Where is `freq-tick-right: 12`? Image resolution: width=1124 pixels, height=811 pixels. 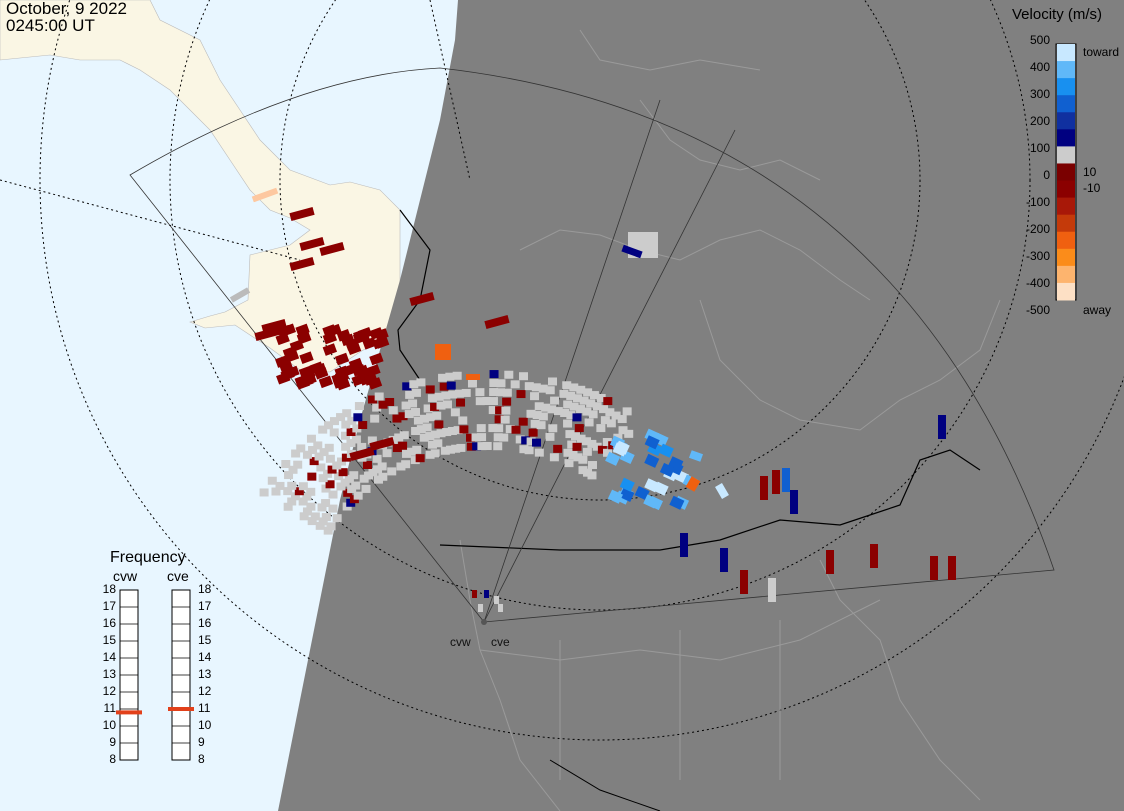
freq-tick-right: 12 is located at coordinates (205, 691).